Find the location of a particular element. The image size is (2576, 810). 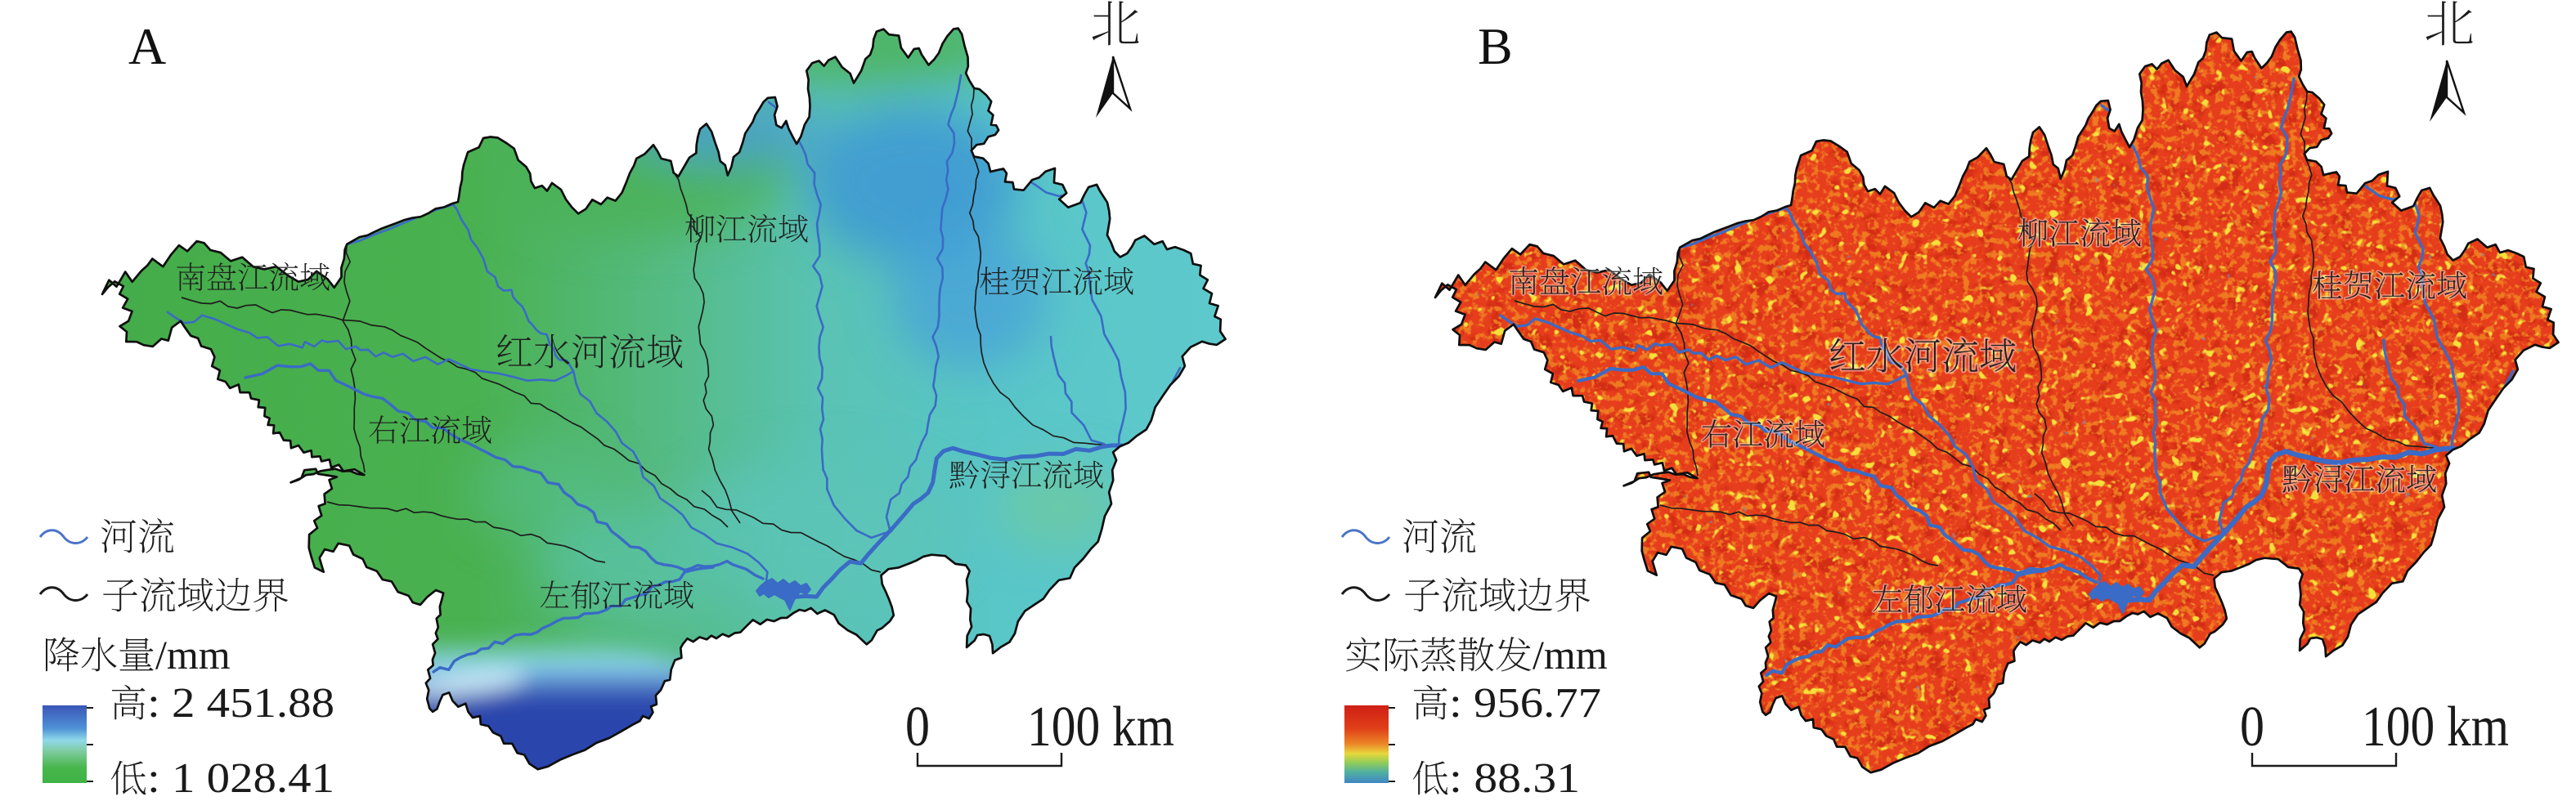

svg-text:: 1 028.41: : 1 028.41 is located at coordinates (241, 778).